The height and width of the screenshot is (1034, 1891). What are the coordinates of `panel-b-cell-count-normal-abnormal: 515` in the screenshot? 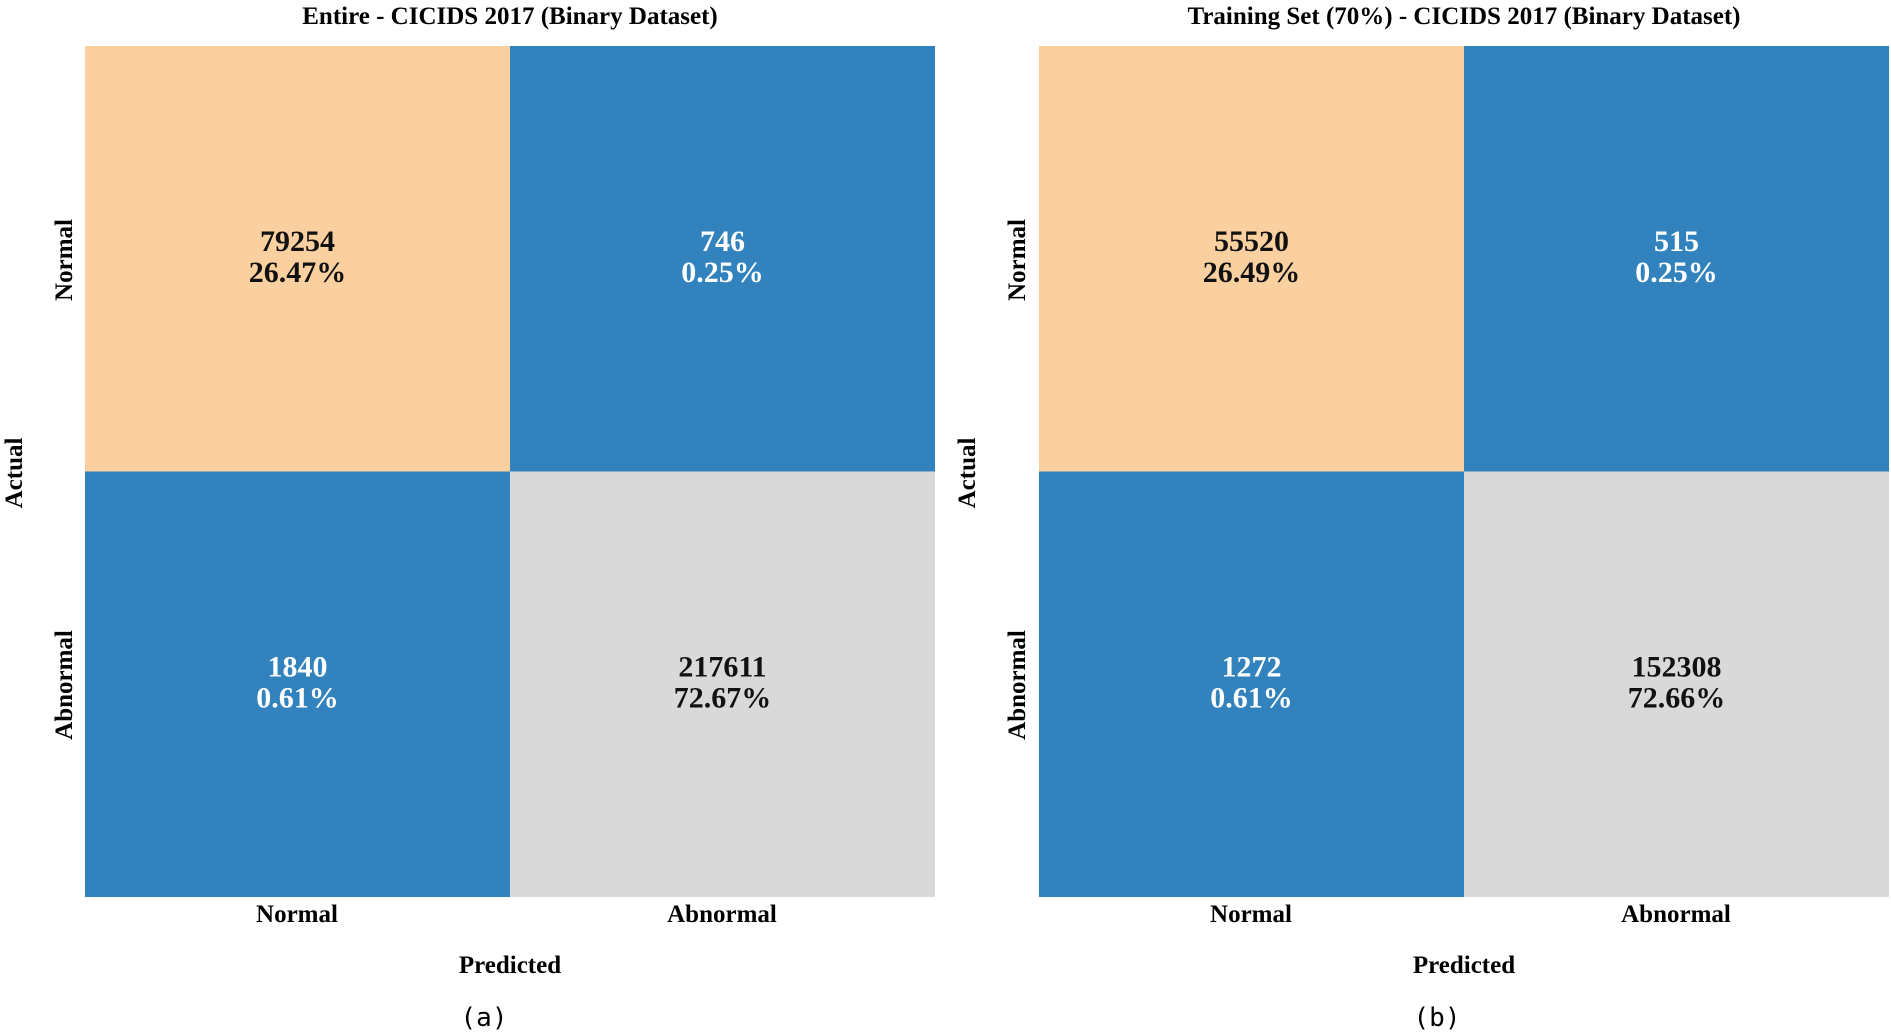 It's located at (1676, 241).